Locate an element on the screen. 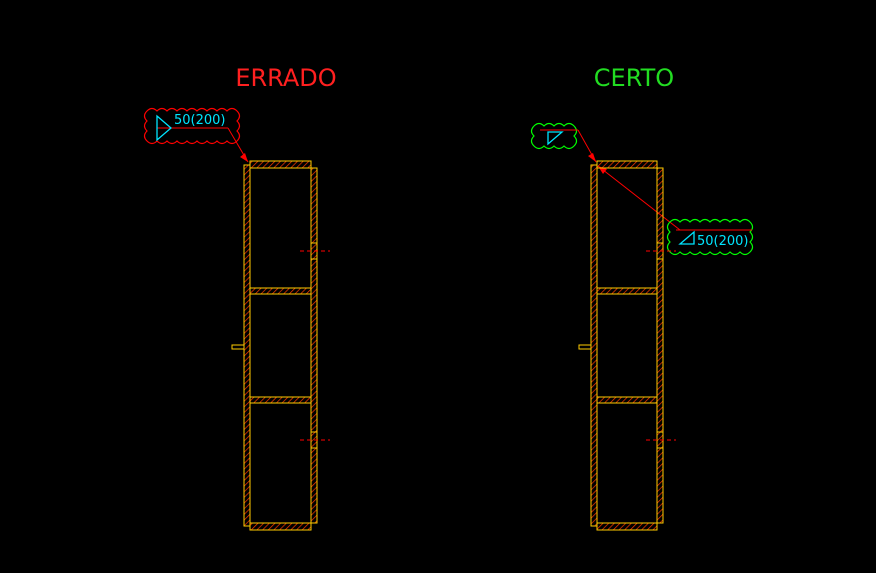 This screenshot has width=876, height=573. leader-line-right-b is located at coordinates (639, 198).